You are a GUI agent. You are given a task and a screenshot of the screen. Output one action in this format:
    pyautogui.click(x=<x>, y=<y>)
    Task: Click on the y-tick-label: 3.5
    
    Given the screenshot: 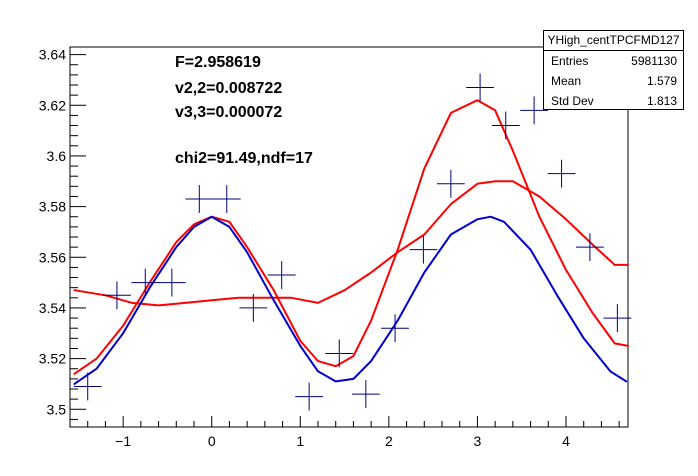 What is the action you would take?
    pyautogui.click(x=57, y=409)
    